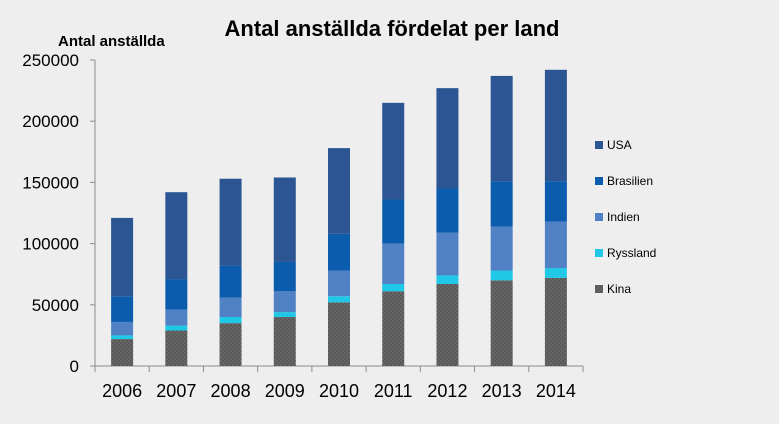 Image resolution: width=779 pixels, height=424 pixels. I want to click on legend-label-indien: Indien, so click(623, 217).